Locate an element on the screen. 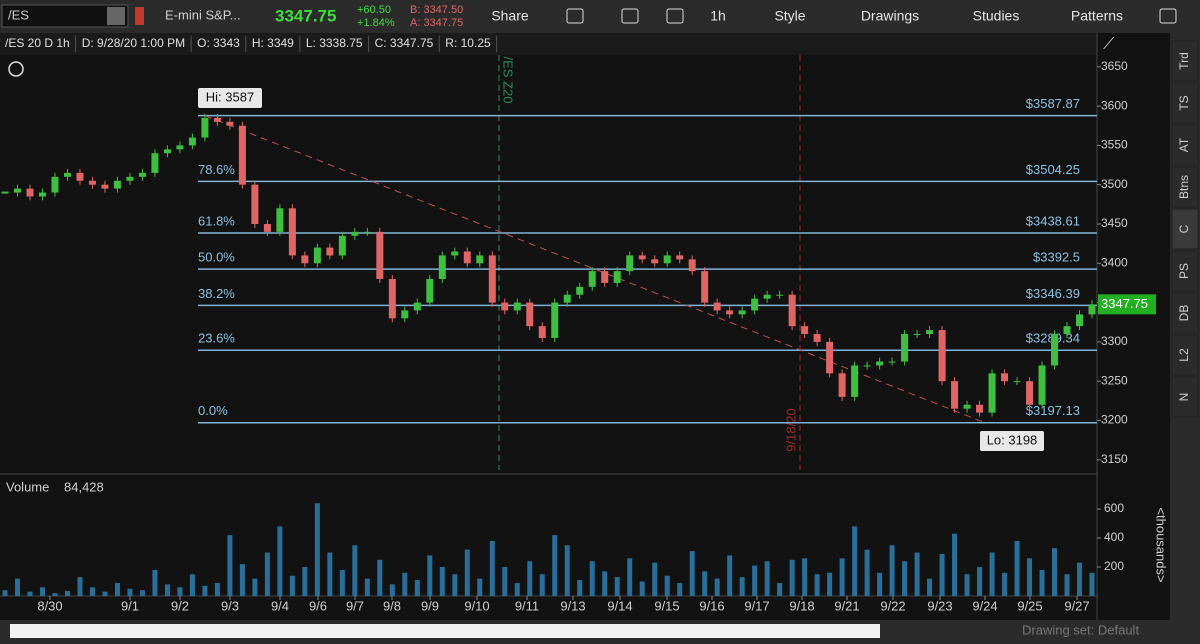  info-field: /ES 20 D 1h is located at coordinates (37, 43).